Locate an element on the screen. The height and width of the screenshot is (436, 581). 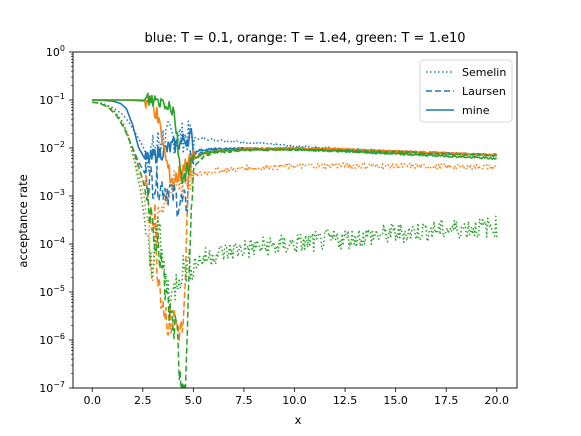
y-tick-label: 10⁻⁶ is located at coordinates (52, 339).